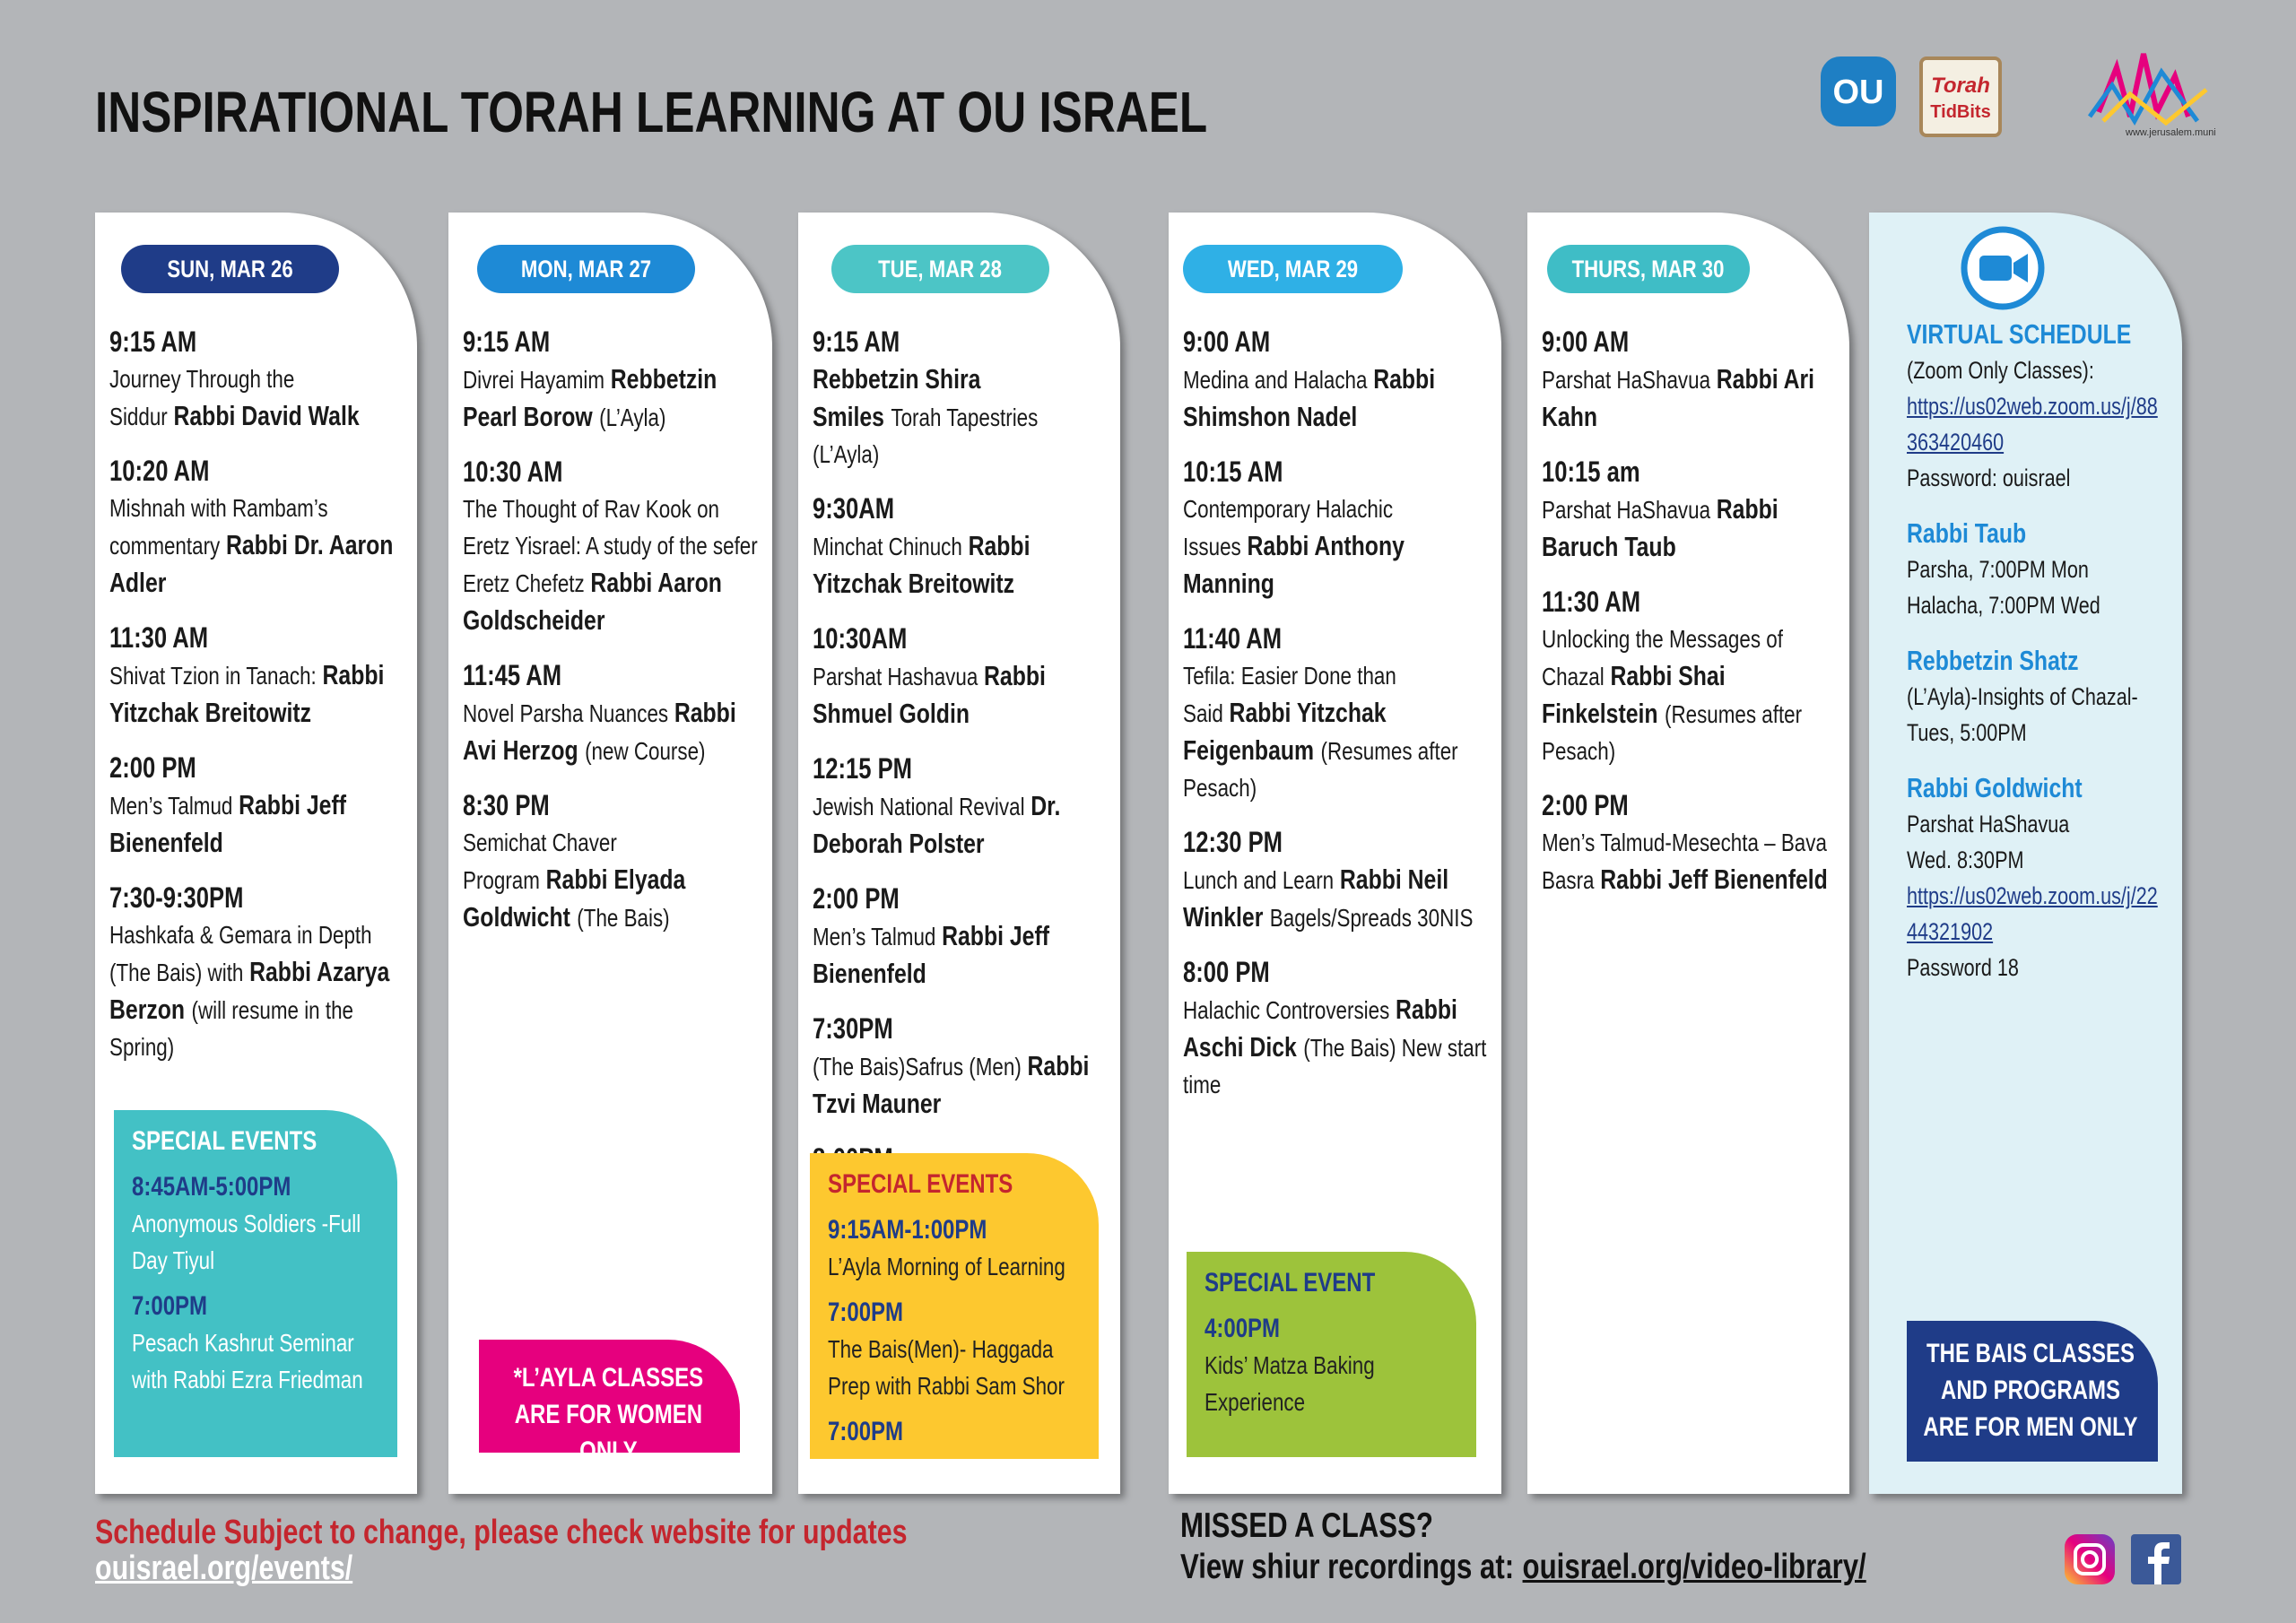 Image resolution: width=2296 pixels, height=1623 pixels. I want to click on virtual-heading: Rebbetzin Shatz, so click(1993, 660).